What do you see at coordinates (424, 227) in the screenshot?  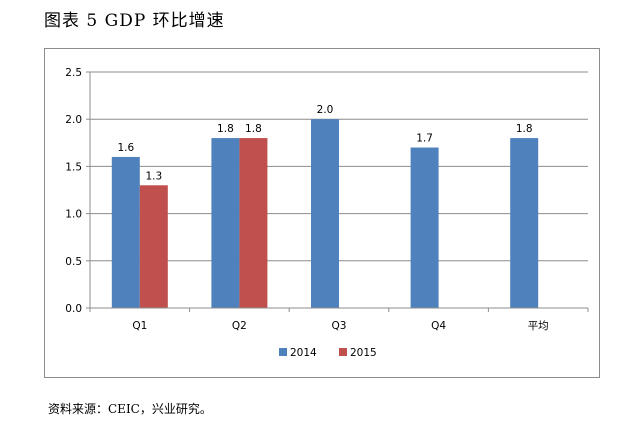 I see `bar-2014-Q4` at bounding box center [424, 227].